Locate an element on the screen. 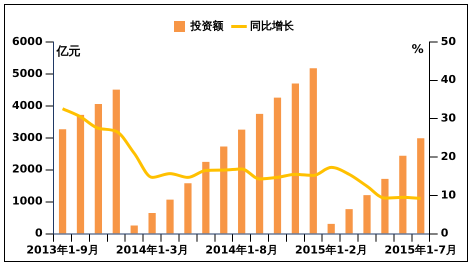  legend-label: 投资额 is located at coordinates (207, 25).